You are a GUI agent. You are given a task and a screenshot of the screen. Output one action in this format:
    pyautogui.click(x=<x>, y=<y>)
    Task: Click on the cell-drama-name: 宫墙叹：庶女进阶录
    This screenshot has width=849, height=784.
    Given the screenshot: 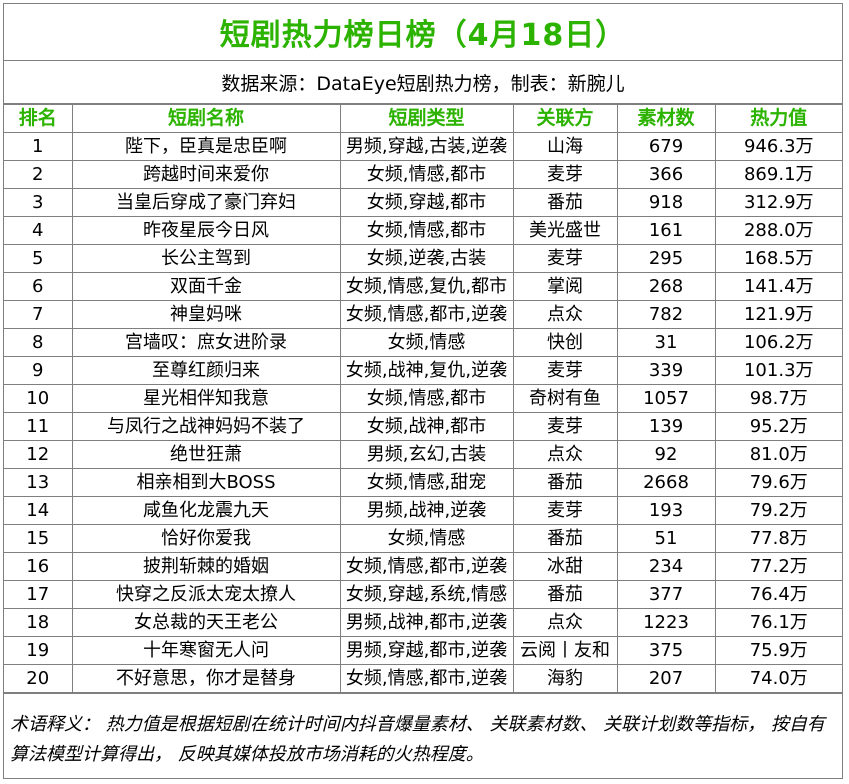 What is the action you would take?
    pyautogui.click(x=206, y=342)
    